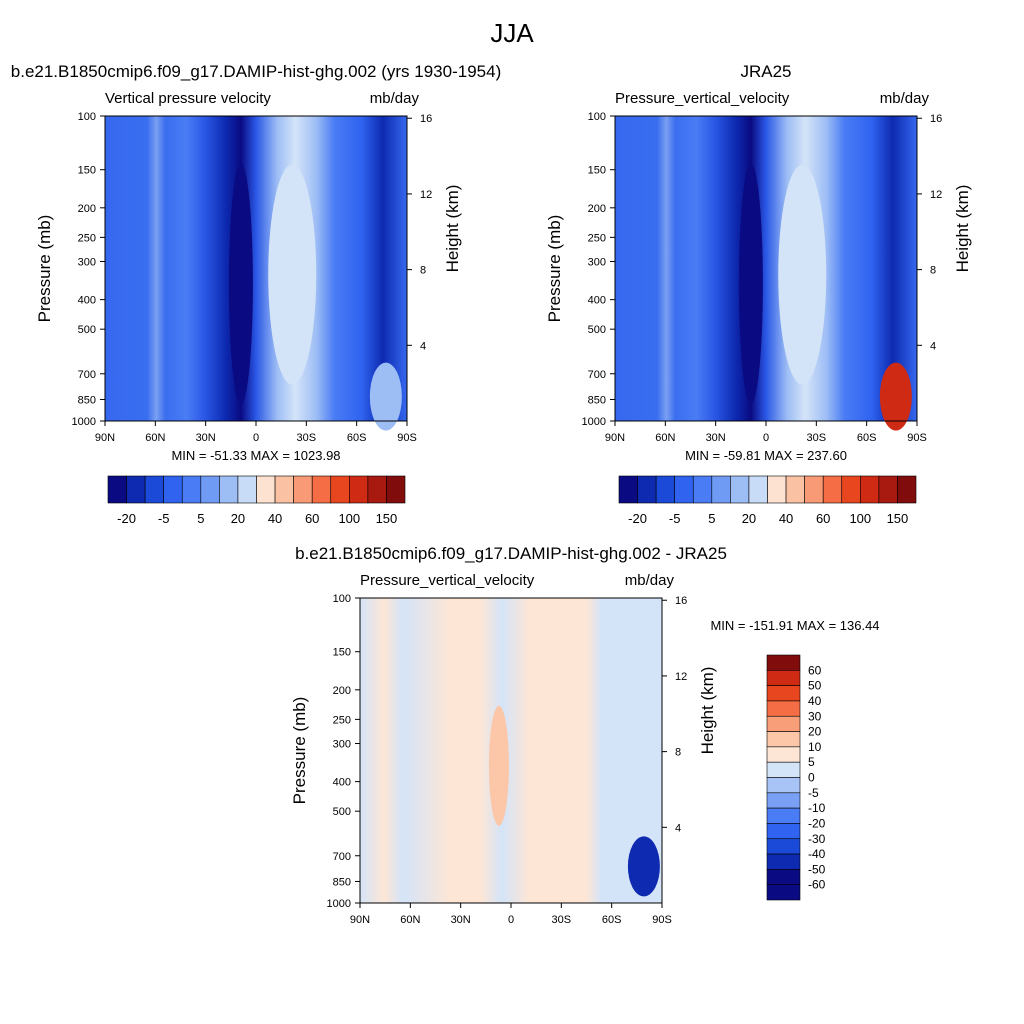 The width and height of the screenshot is (1024, 1024). I want to click on y-tick-label: 150, so click(87, 171).